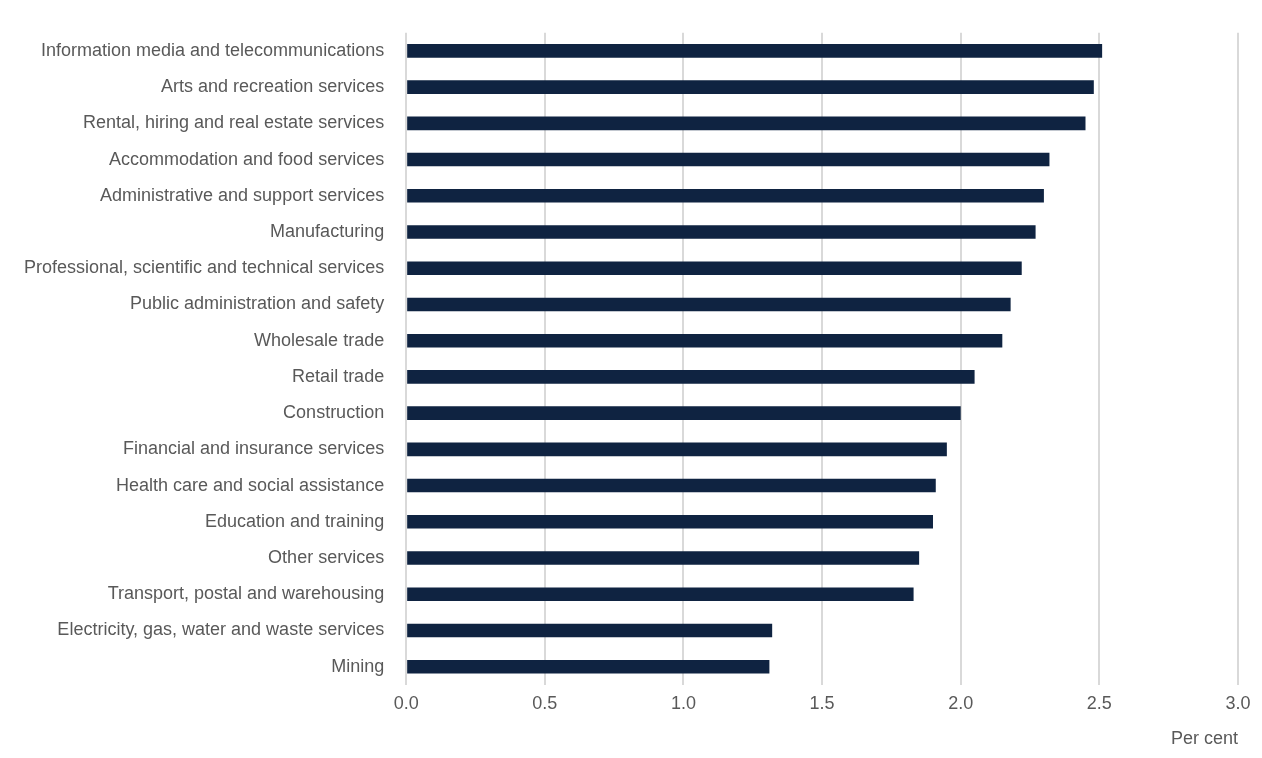  Describe the element at coordinates (1099, 702) in the screenshot. I see `x-tick-label: 2.5` at that location.